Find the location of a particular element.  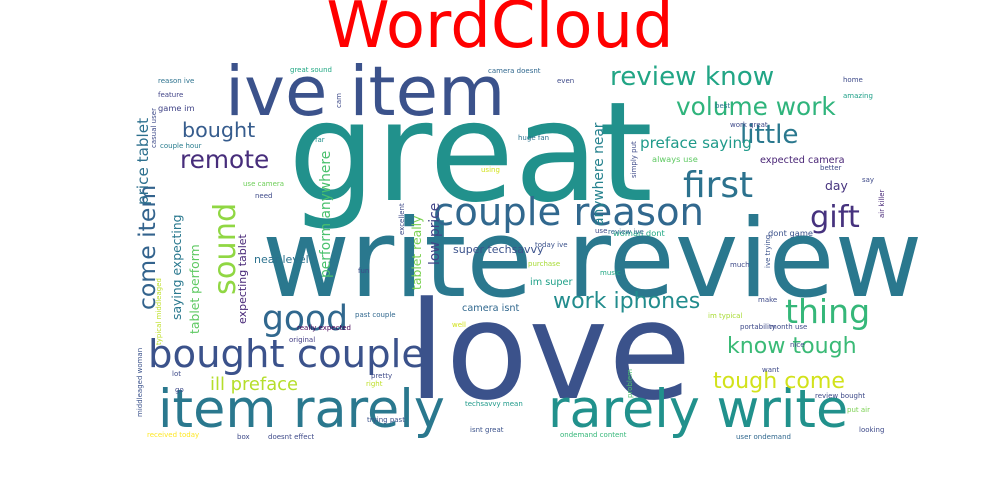

word-woman-dont: woman dont is located at coordinates (639, 233).